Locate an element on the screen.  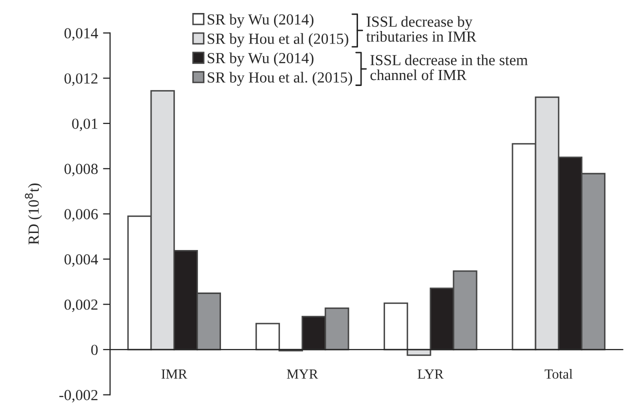
legend-label: SR by Hou et al (2015) is located at coordinates (278, 40).